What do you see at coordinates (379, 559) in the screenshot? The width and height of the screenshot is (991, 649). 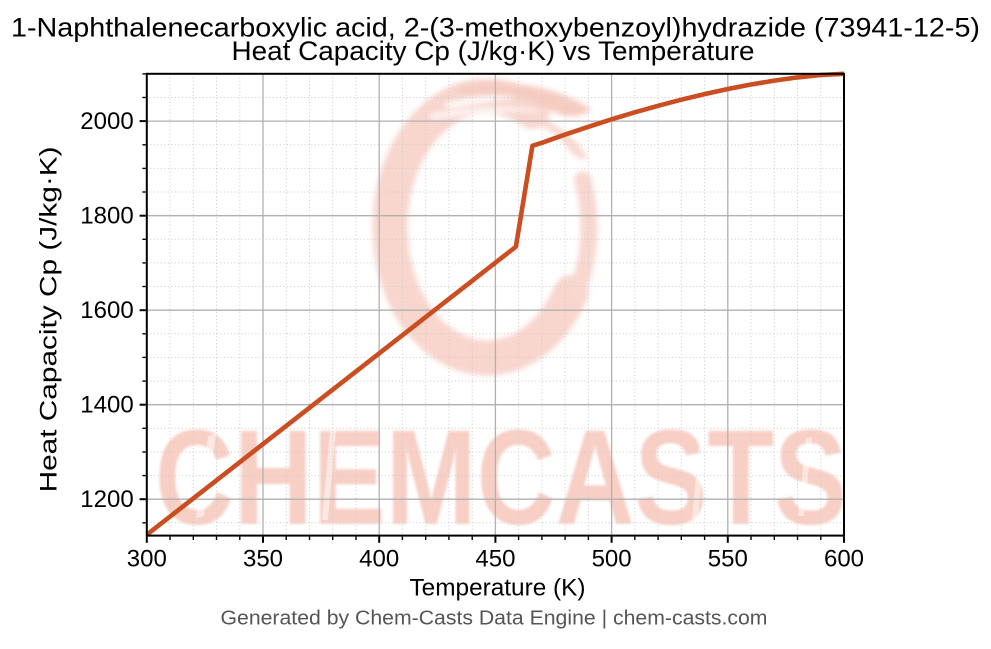 I see `svg-text: 400` at bounding box center [379, 559].